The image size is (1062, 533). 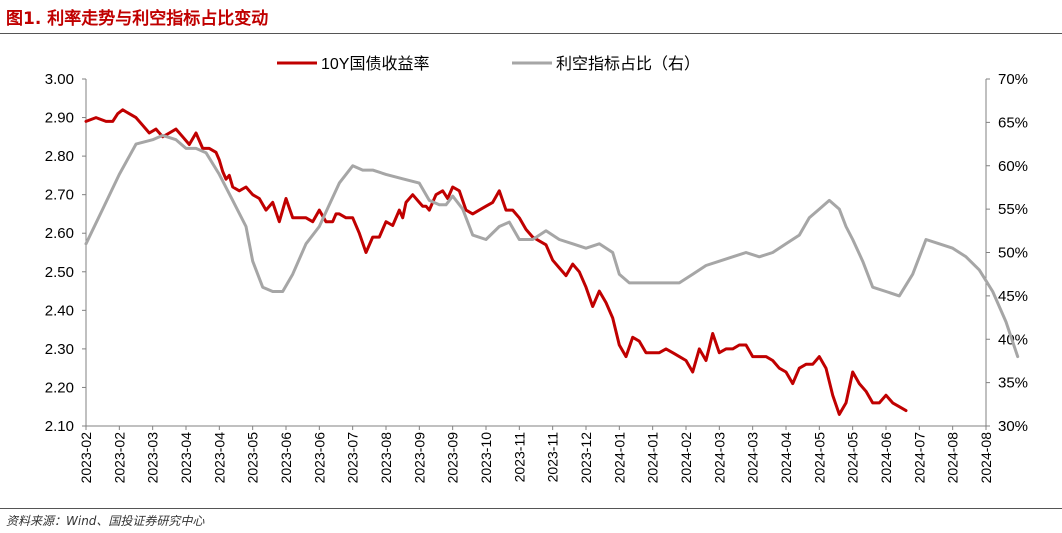 What do you see at coordinates (531, 16) in the screenshot?
I see `header-bar` at bounding box center [531, 16].